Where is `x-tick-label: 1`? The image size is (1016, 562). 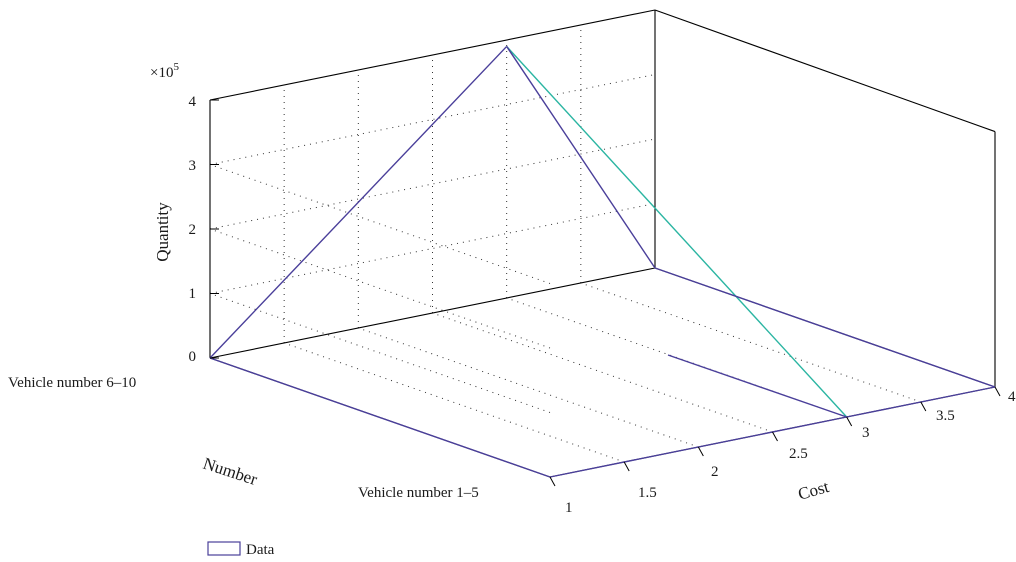
x-tick-label: 1 is located at coordinates (569, 508).